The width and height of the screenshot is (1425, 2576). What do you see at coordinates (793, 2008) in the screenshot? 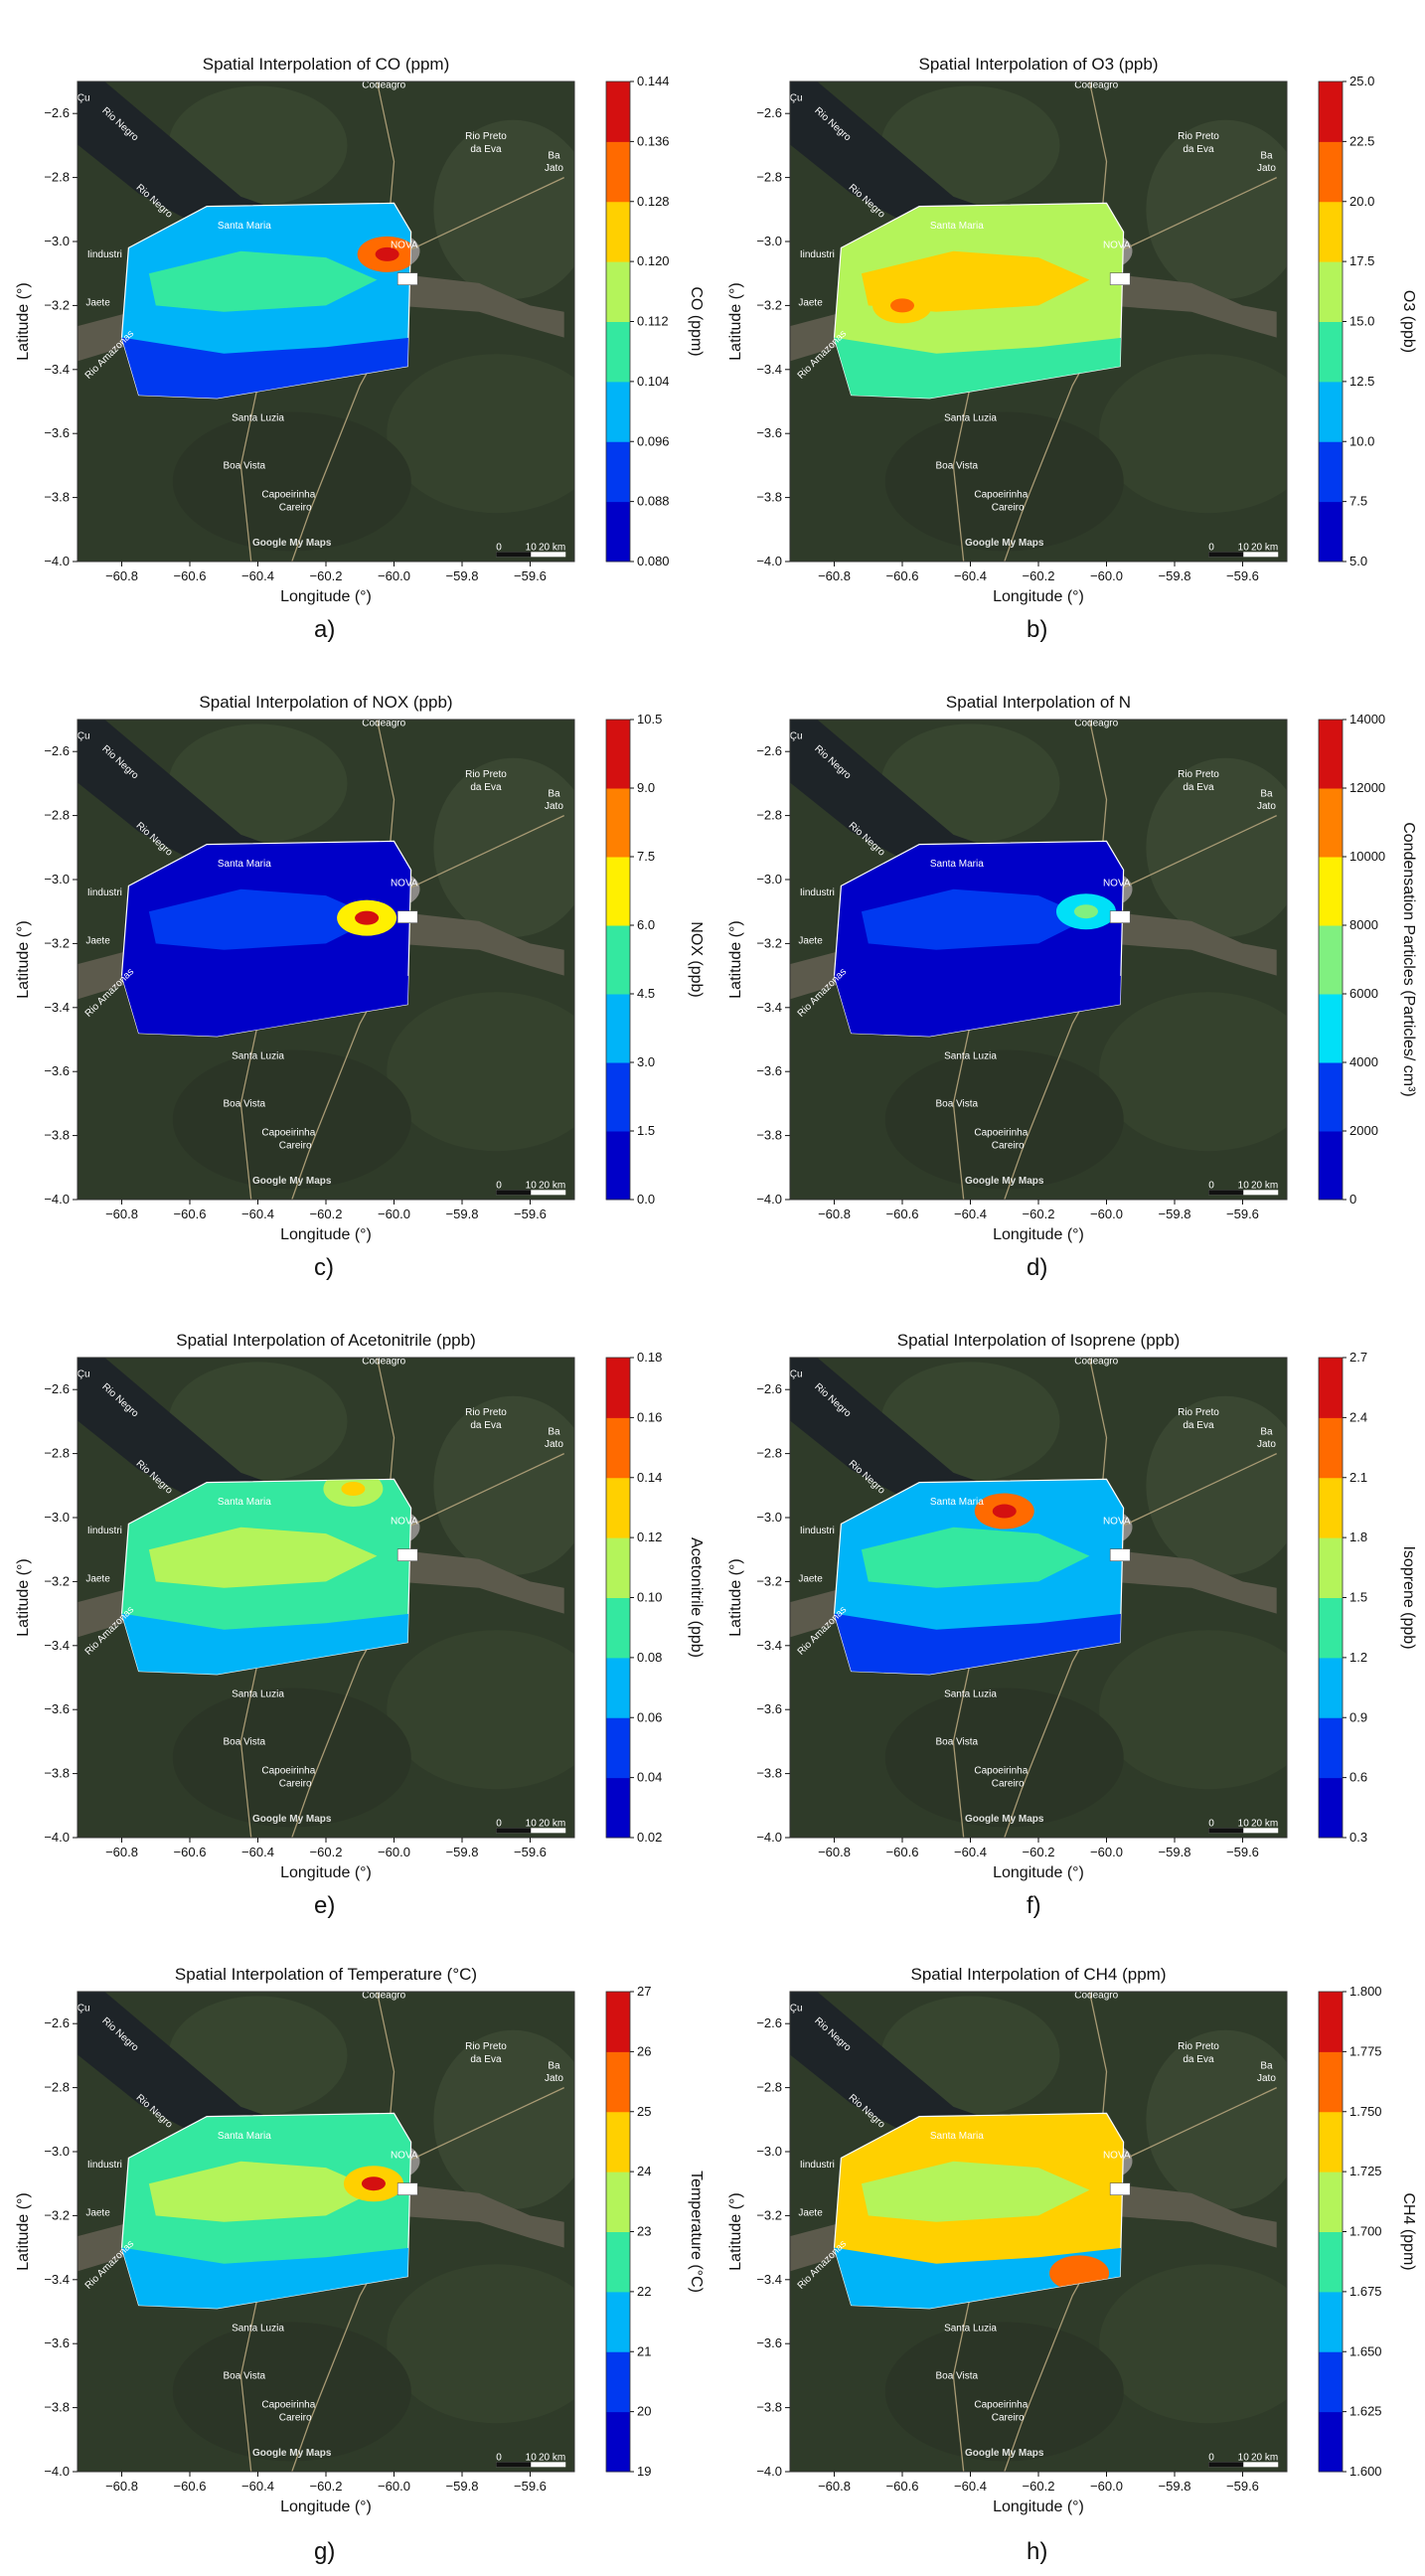
I see `place-label: aÇu` at bounding box center [793, 2008].